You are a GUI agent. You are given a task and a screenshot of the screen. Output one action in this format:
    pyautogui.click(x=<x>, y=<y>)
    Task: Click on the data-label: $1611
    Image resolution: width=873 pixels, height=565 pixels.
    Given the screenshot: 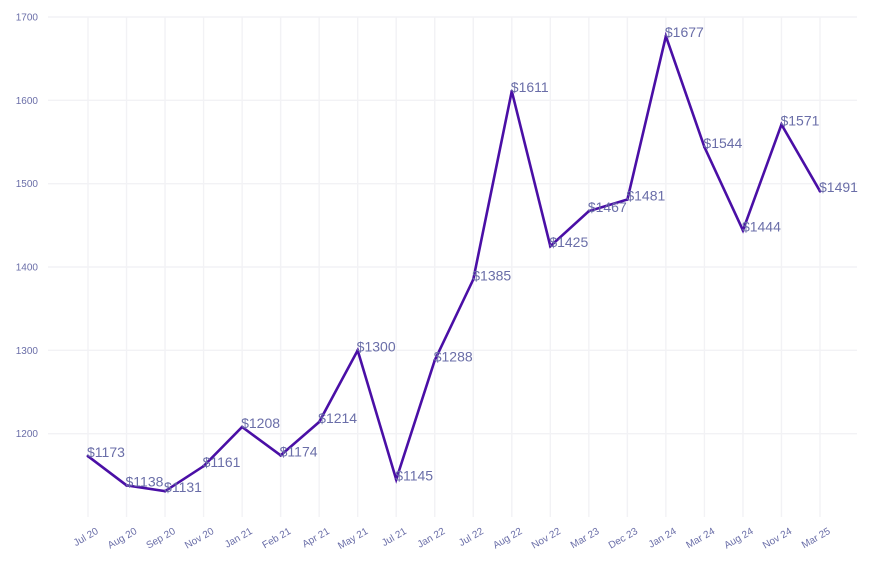 What is the action you would take?
    pyautogui.click(x=530, y=87)
    